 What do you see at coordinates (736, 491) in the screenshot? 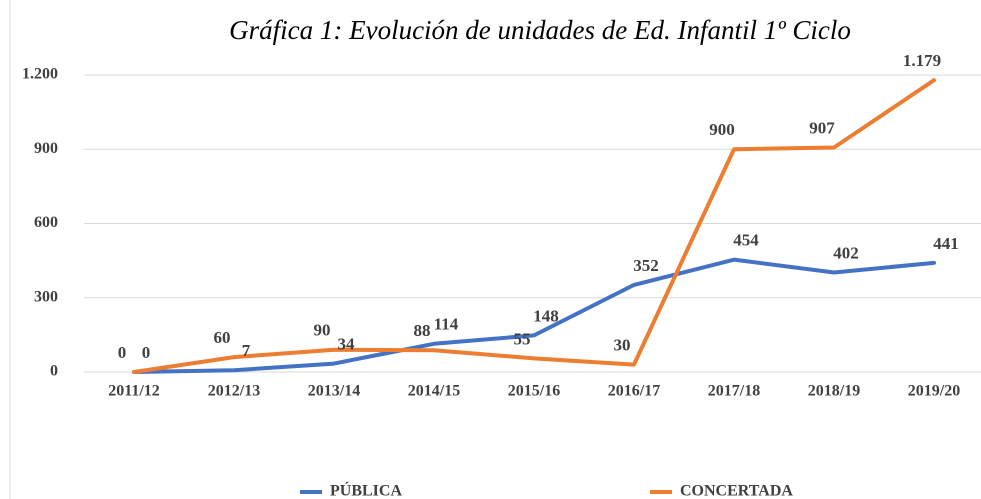
I see `legend-label: CONCERTADA` at bounding box center [736, 491].